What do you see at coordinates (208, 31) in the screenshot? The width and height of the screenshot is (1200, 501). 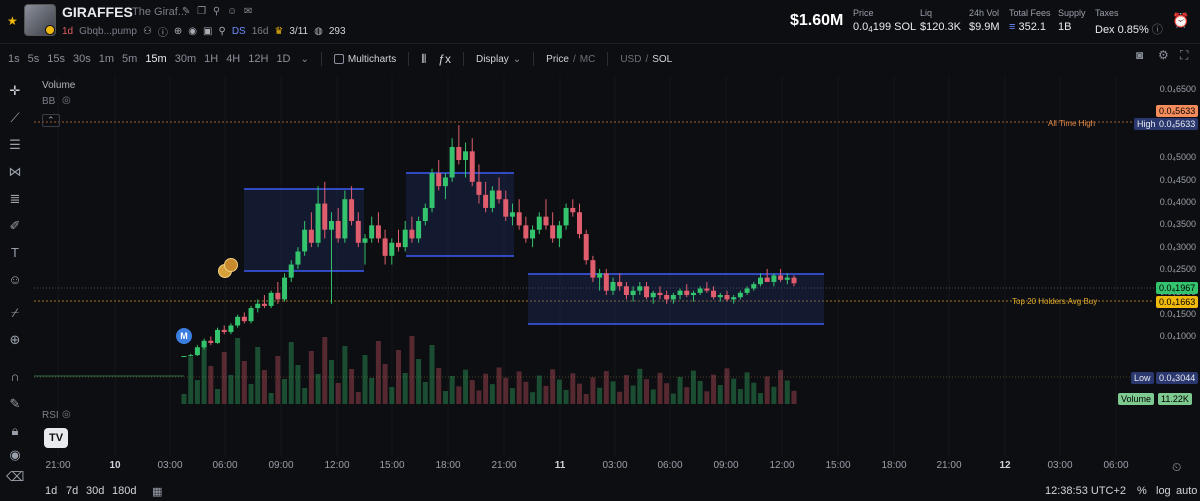 I see `edit-icon: ▣` at bounding box center [208, 31].